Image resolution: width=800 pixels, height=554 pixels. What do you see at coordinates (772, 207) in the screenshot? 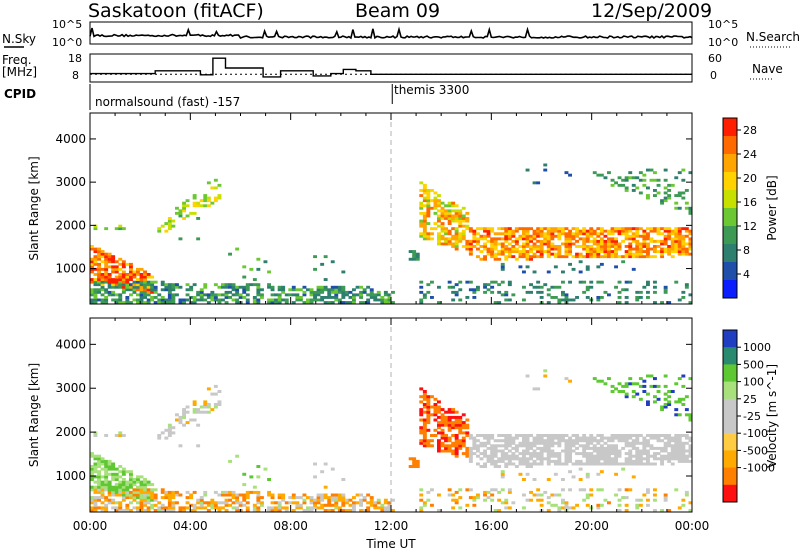
I see `power-colorbar-label: Power [dB]` at bounding box center [772, 207].